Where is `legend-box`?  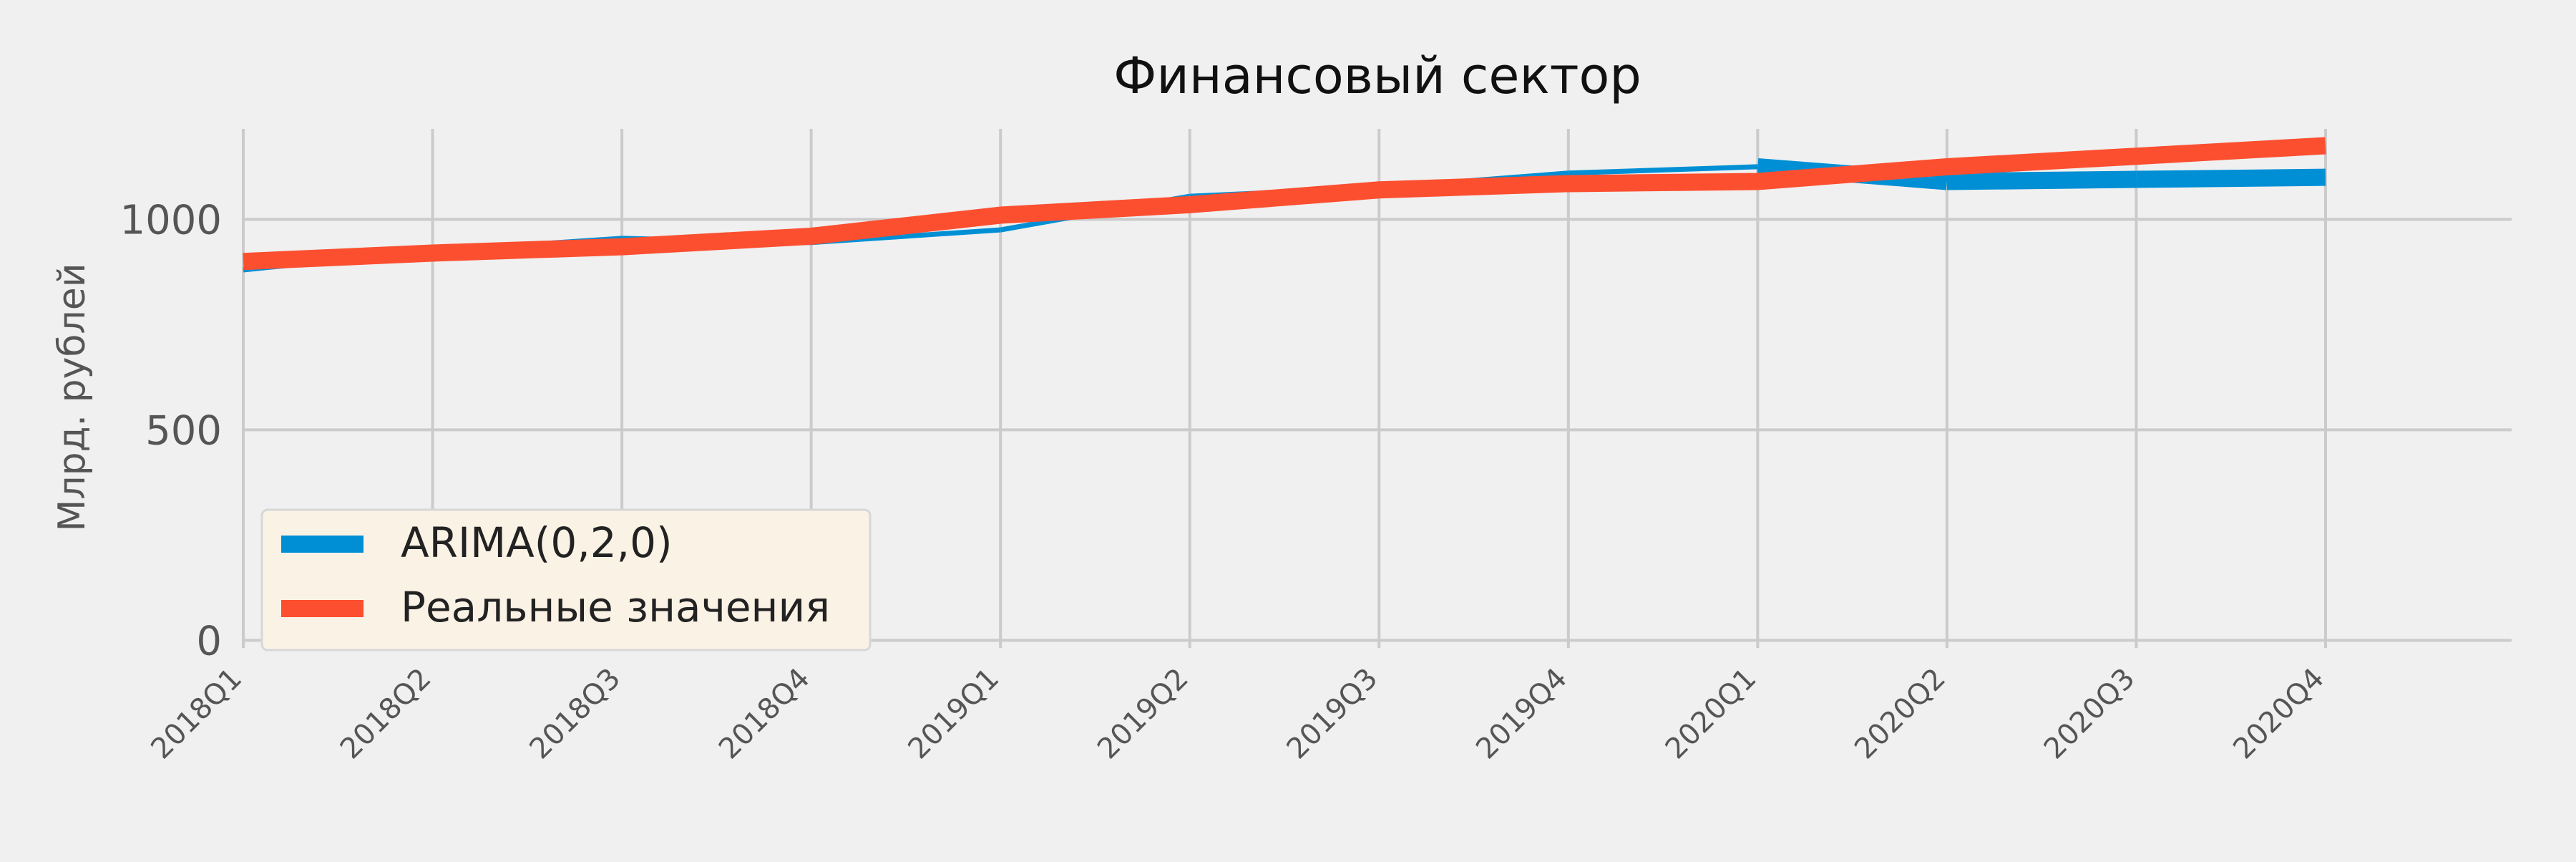
legend-box is located at coordinates (566, 580).